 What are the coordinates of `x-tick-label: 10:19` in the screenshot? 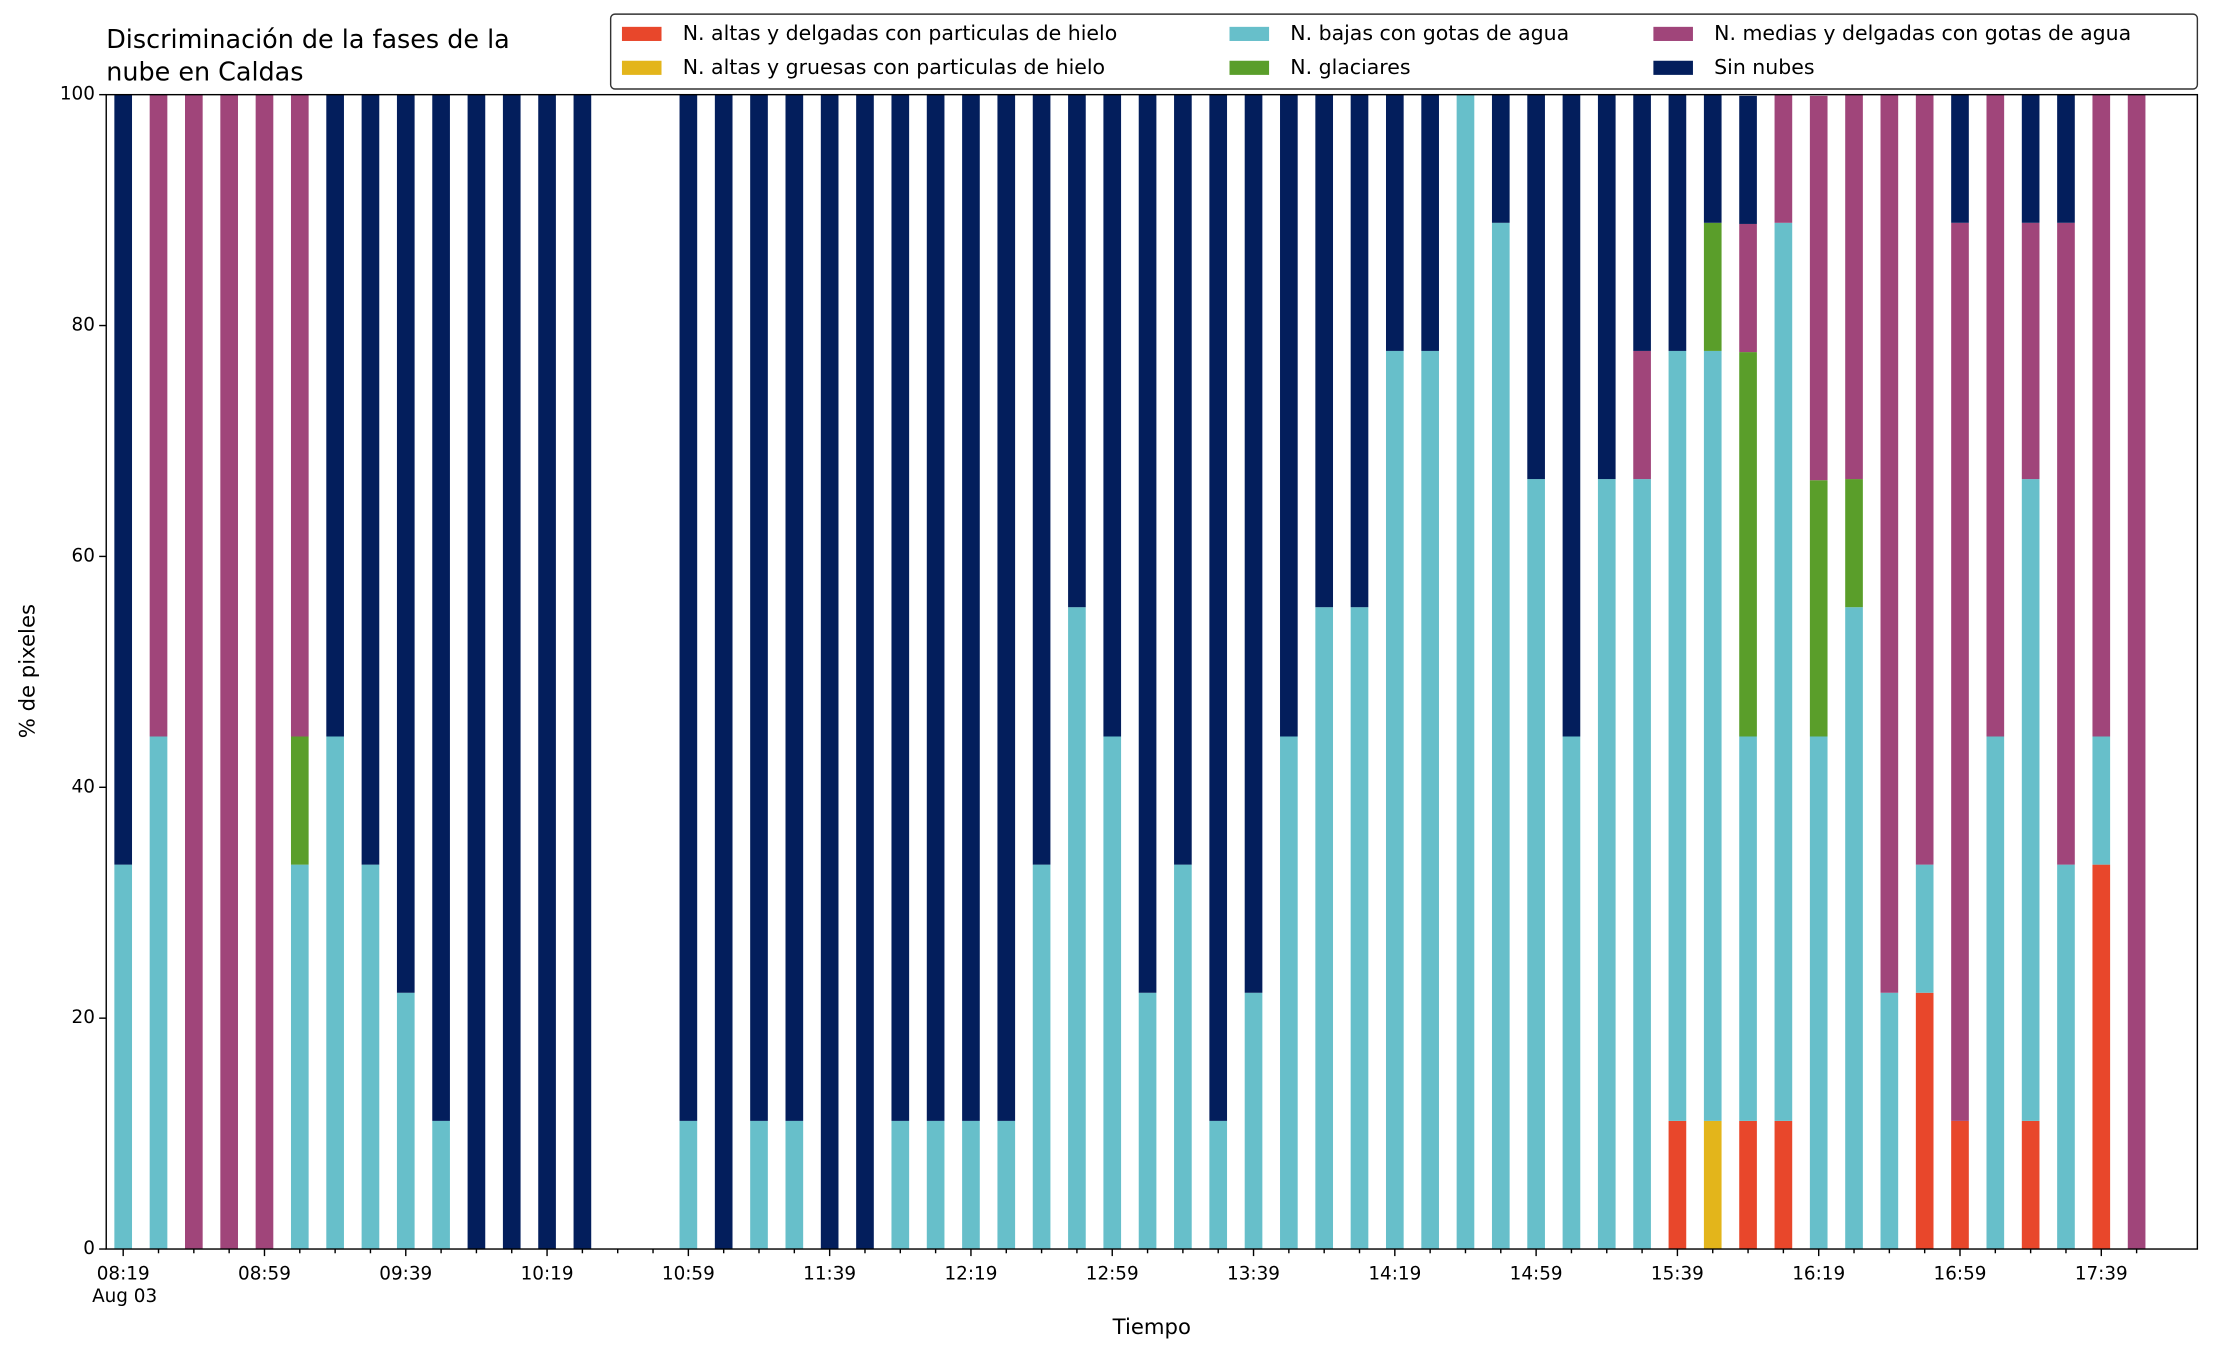 It's located at (547, 1273).